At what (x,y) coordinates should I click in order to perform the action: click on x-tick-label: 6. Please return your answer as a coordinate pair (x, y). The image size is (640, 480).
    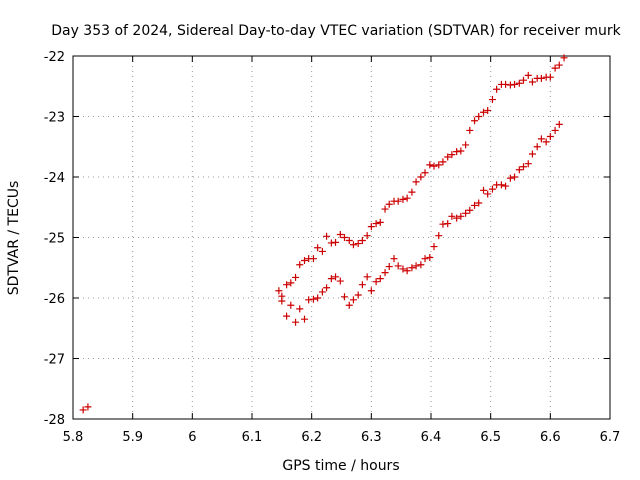
    Looking at the image, I should click on (192, 437).